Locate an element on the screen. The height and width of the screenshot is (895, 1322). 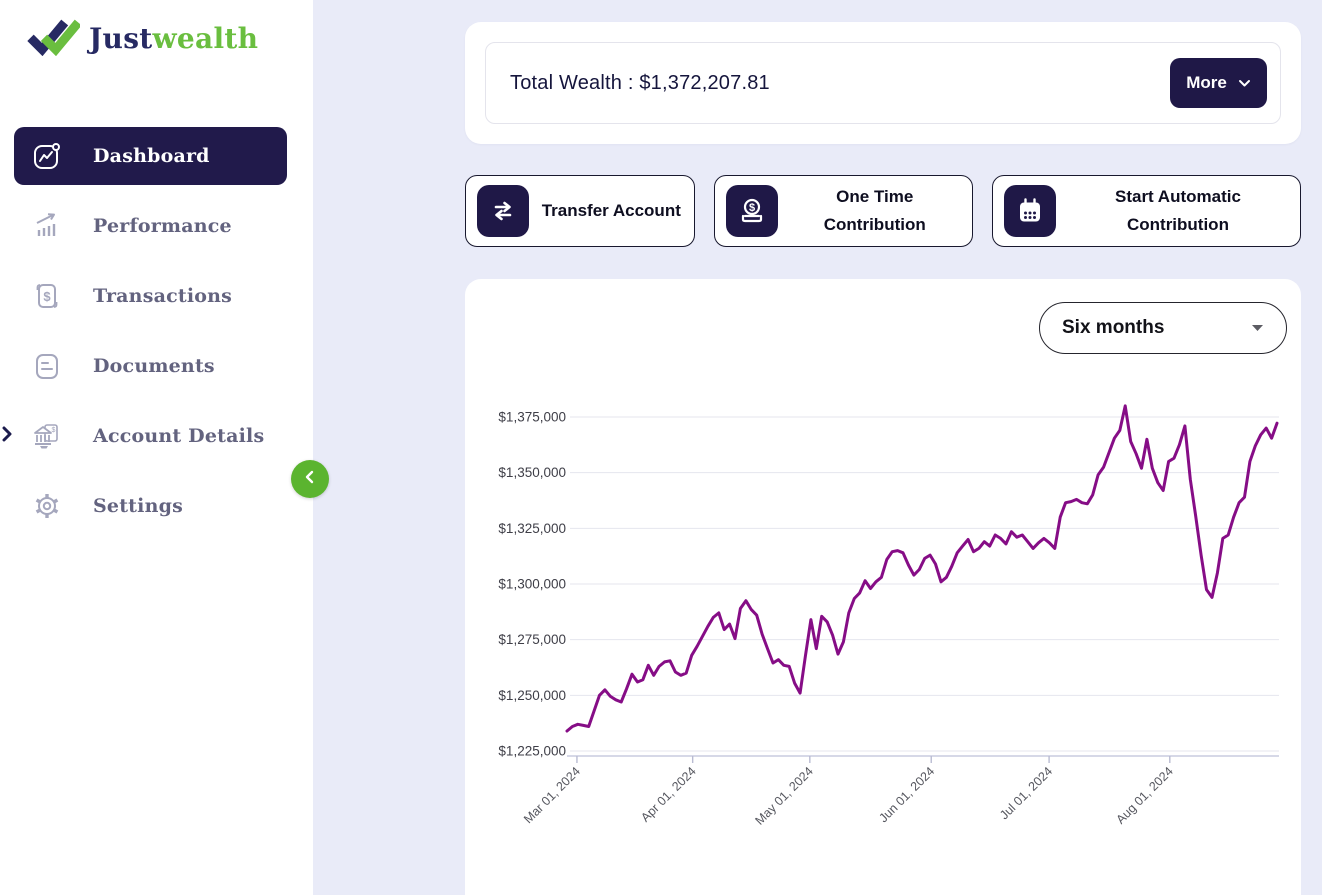
svg-text: $1,300,000 is located at coordinates (532, 584).